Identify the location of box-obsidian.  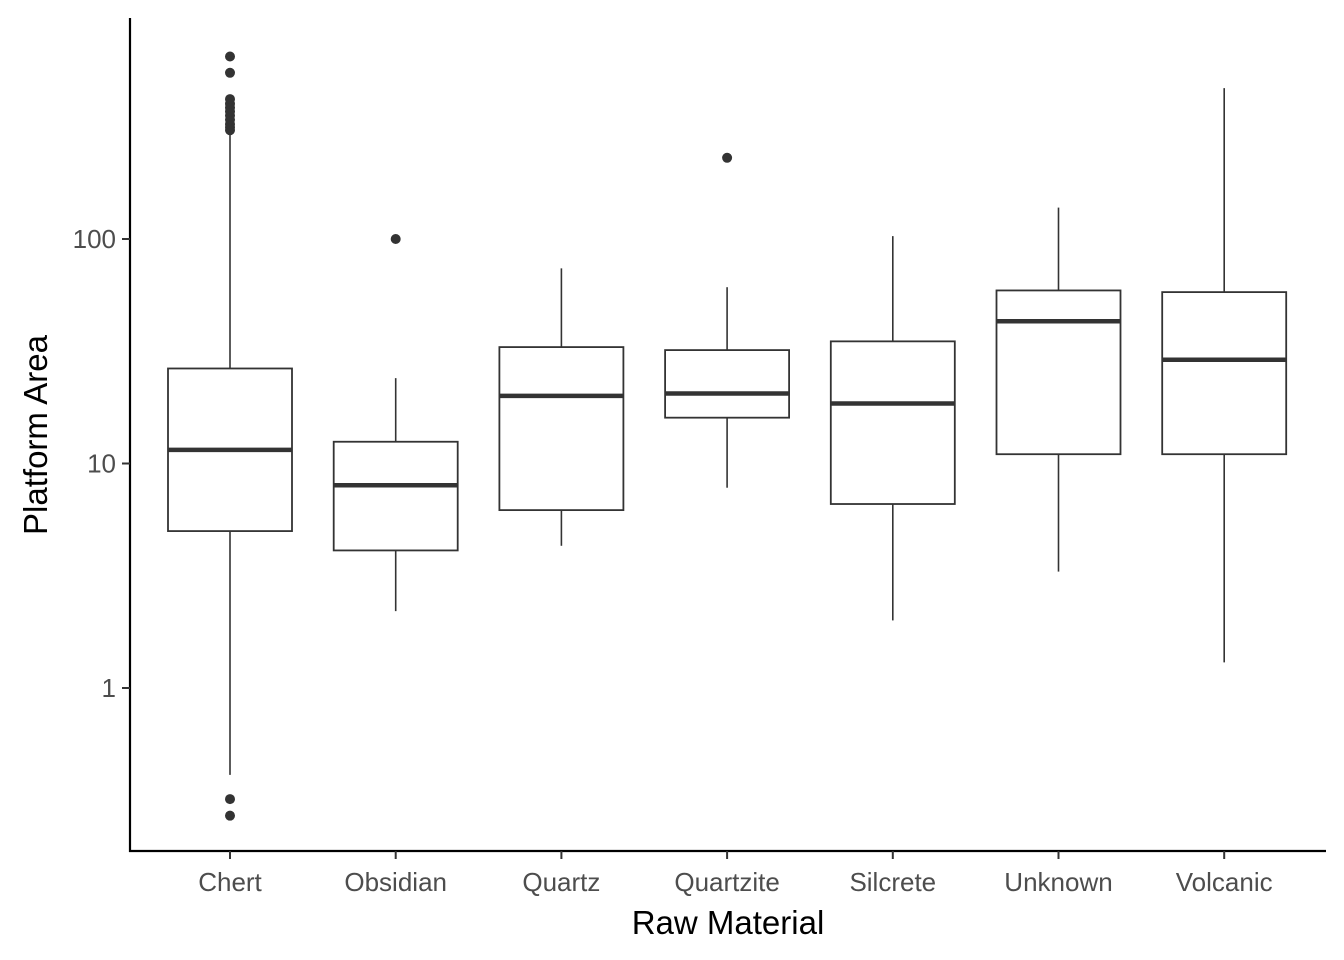
(395, 423).